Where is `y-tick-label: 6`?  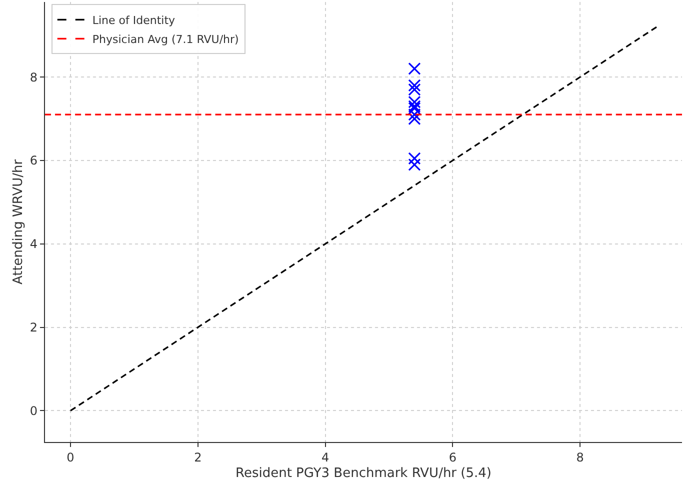 y-tick-label: 6 is located at coordinates (34, 161).